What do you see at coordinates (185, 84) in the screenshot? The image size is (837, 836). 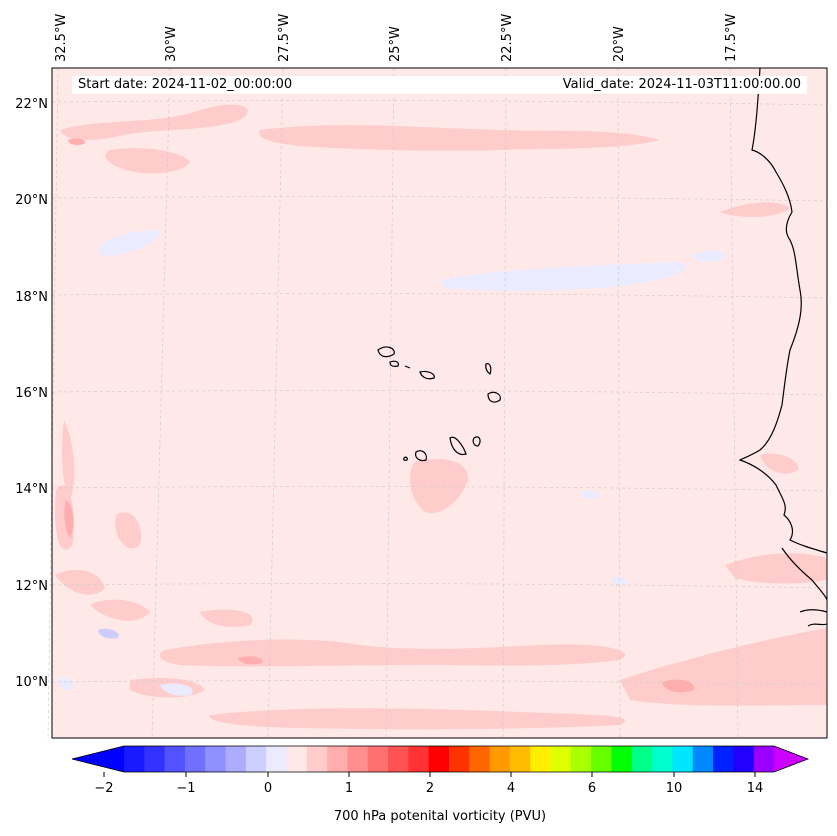 I see `start-date-label: Start date: 2024-11-02_00:00:00` at bounding box center [185, 84].